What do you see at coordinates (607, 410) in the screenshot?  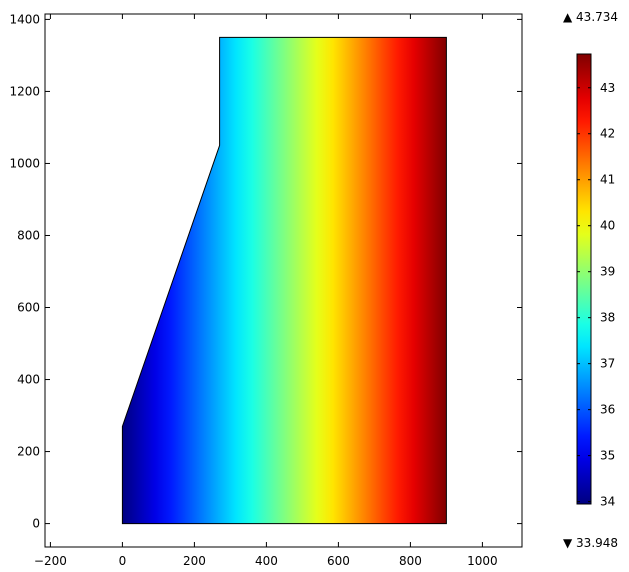 I see `colorbar-tick-label: 36` at bounding box center [607, 410].